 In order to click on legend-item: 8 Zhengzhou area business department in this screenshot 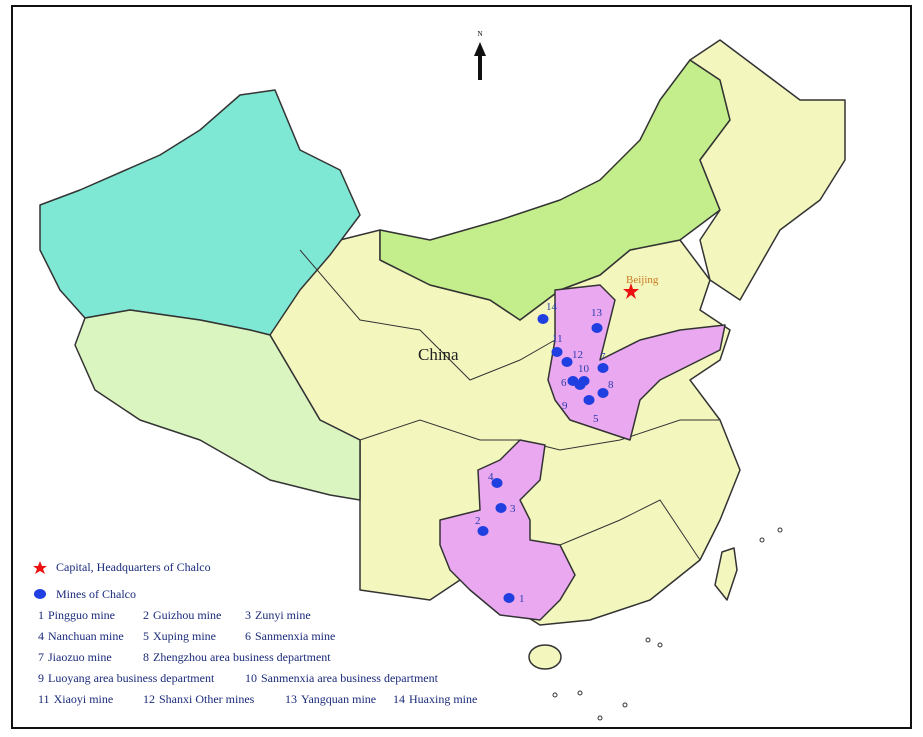, I will do `click(237, 657)`.